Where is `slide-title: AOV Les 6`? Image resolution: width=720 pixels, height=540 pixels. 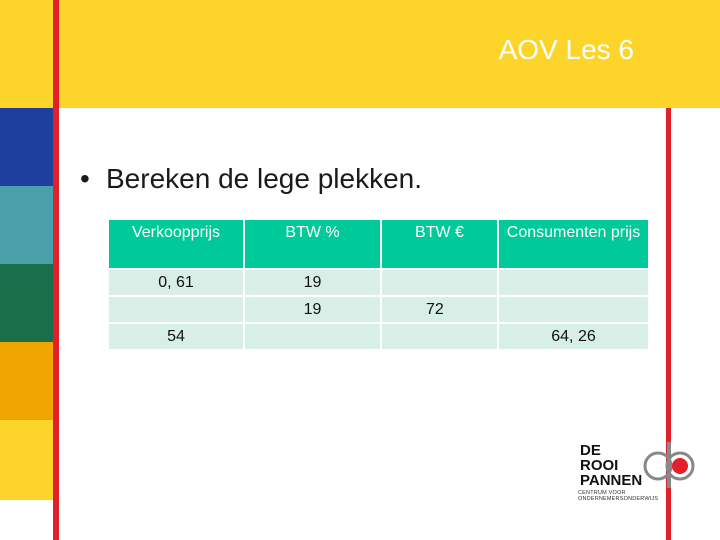 slide-title: AOV Les 6 is located at coordinates (566, 49).